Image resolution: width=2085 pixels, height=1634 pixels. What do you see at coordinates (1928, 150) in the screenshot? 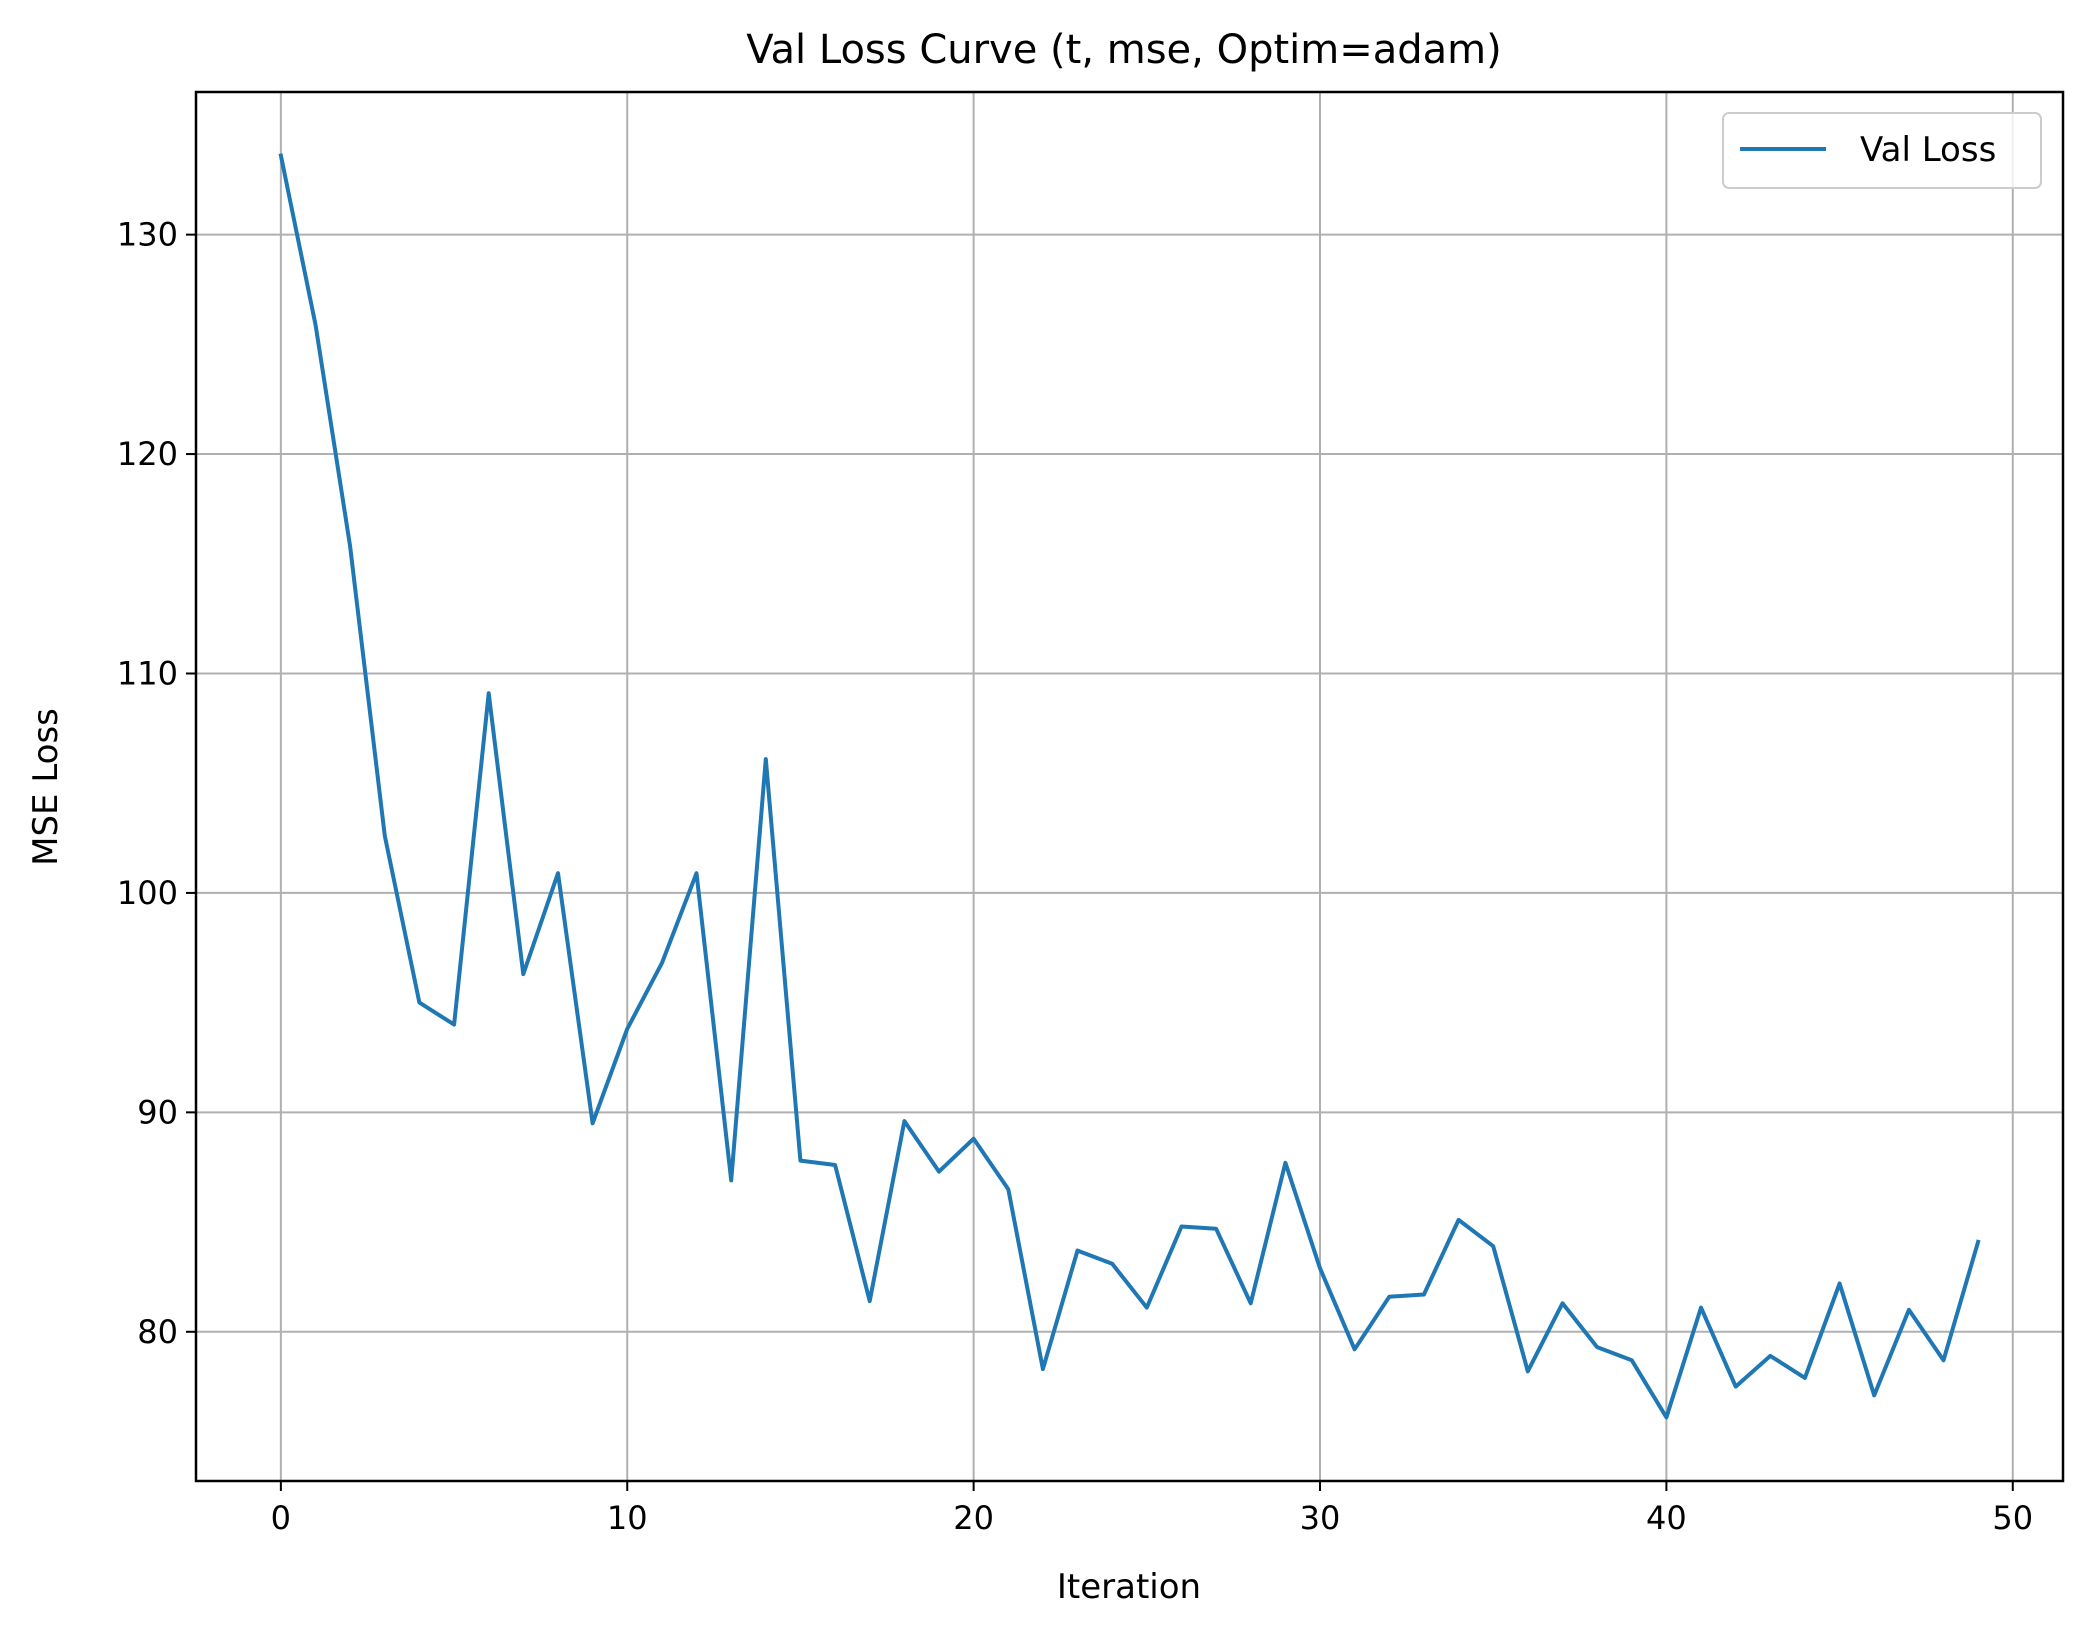
I see `legend-label: Val Loss` at bounding box center [1928, 150].